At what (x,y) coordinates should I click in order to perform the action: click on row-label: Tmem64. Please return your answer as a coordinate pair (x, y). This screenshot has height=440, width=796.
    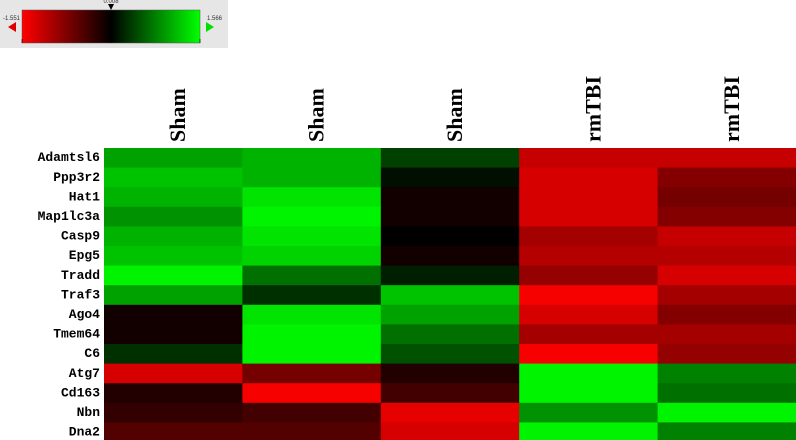
    Looking at the image, I should click on (76, 334).